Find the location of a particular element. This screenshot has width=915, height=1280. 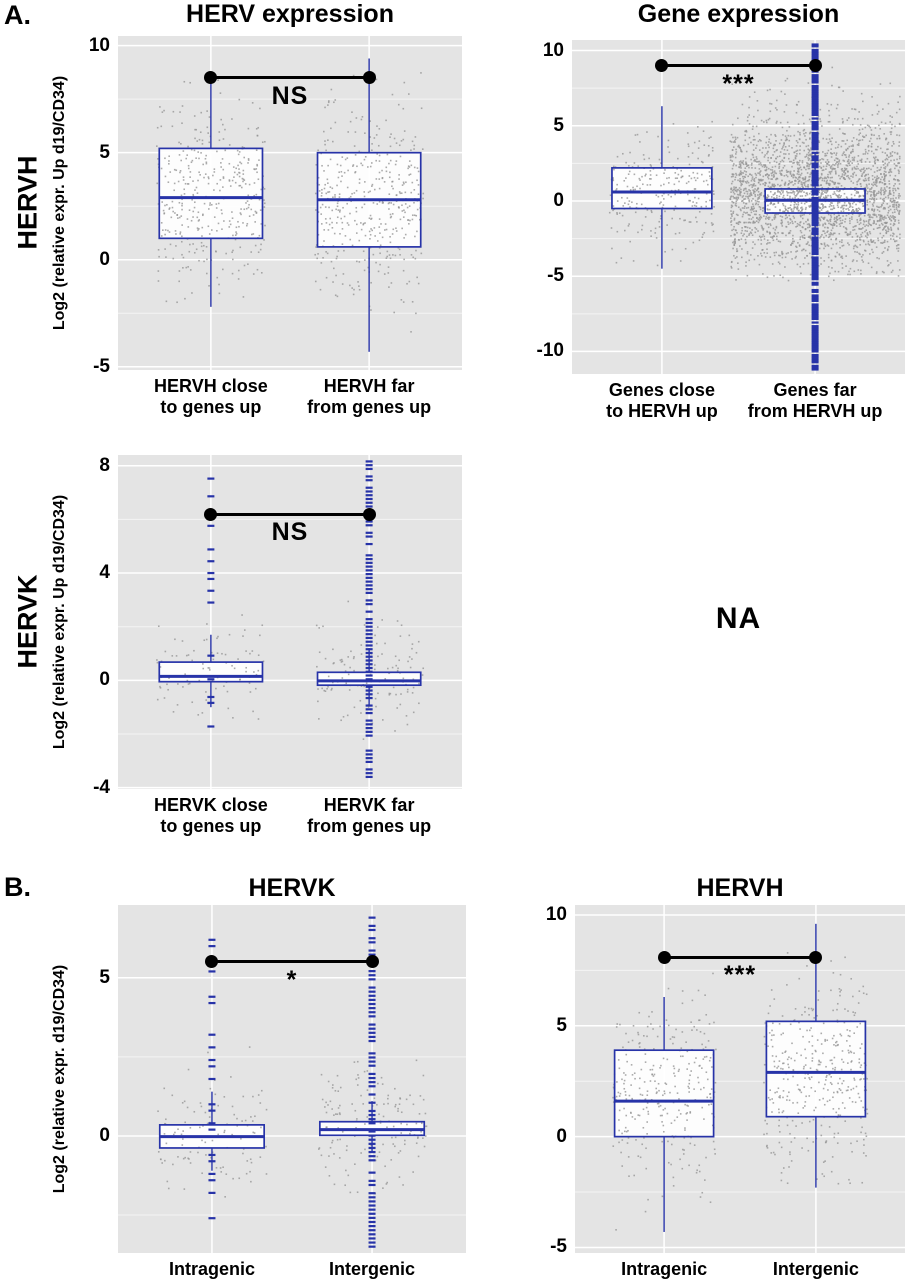

plot-title: HERVK is located at coordinates (292, 888).